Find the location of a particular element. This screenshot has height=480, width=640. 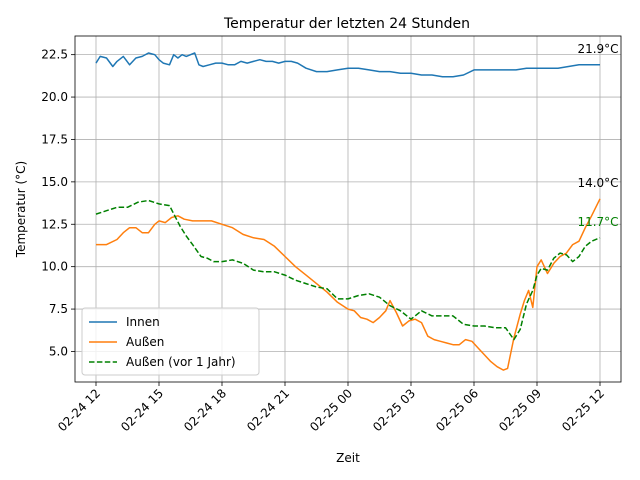

y-axis-label: Temperatur (°C) is located at coordinates (21, 209).